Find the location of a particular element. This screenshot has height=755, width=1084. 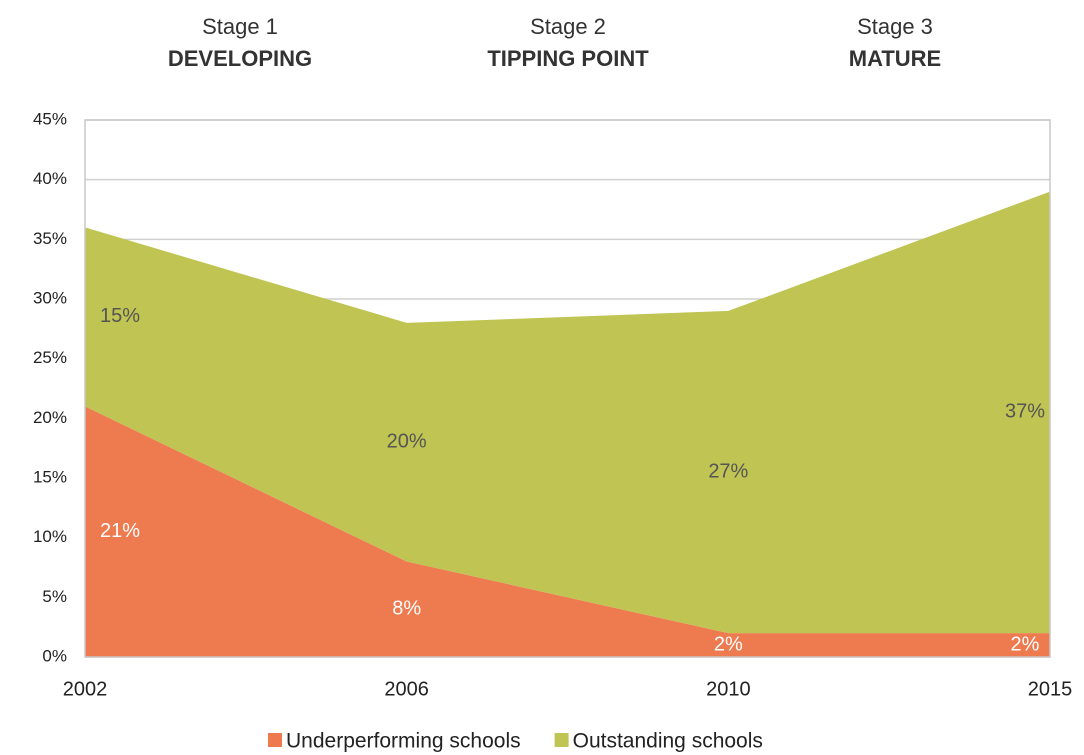

y-tick-label: 40% is located at coordinates (50, 178).